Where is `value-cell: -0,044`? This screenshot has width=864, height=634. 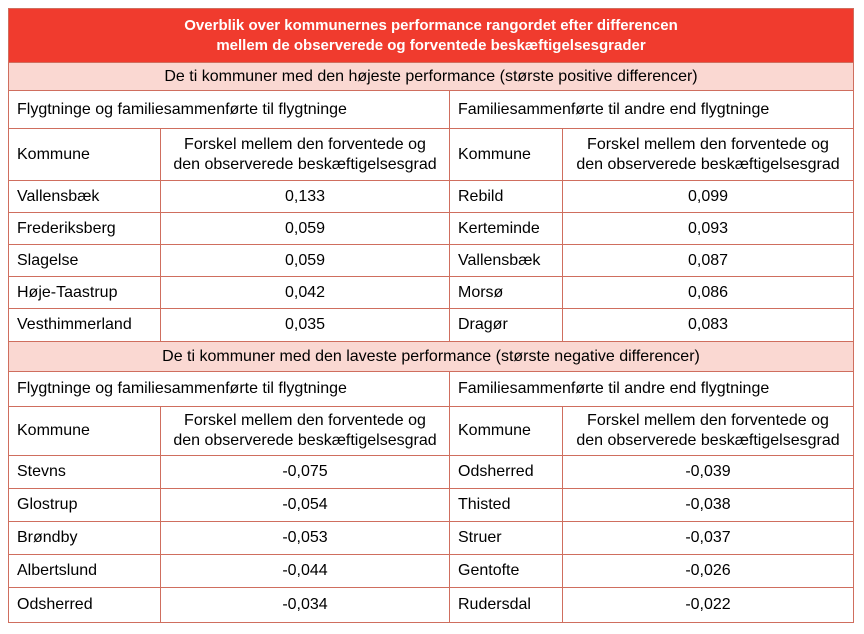
value-cell: -0,044 is located at coordinates (305, 571).